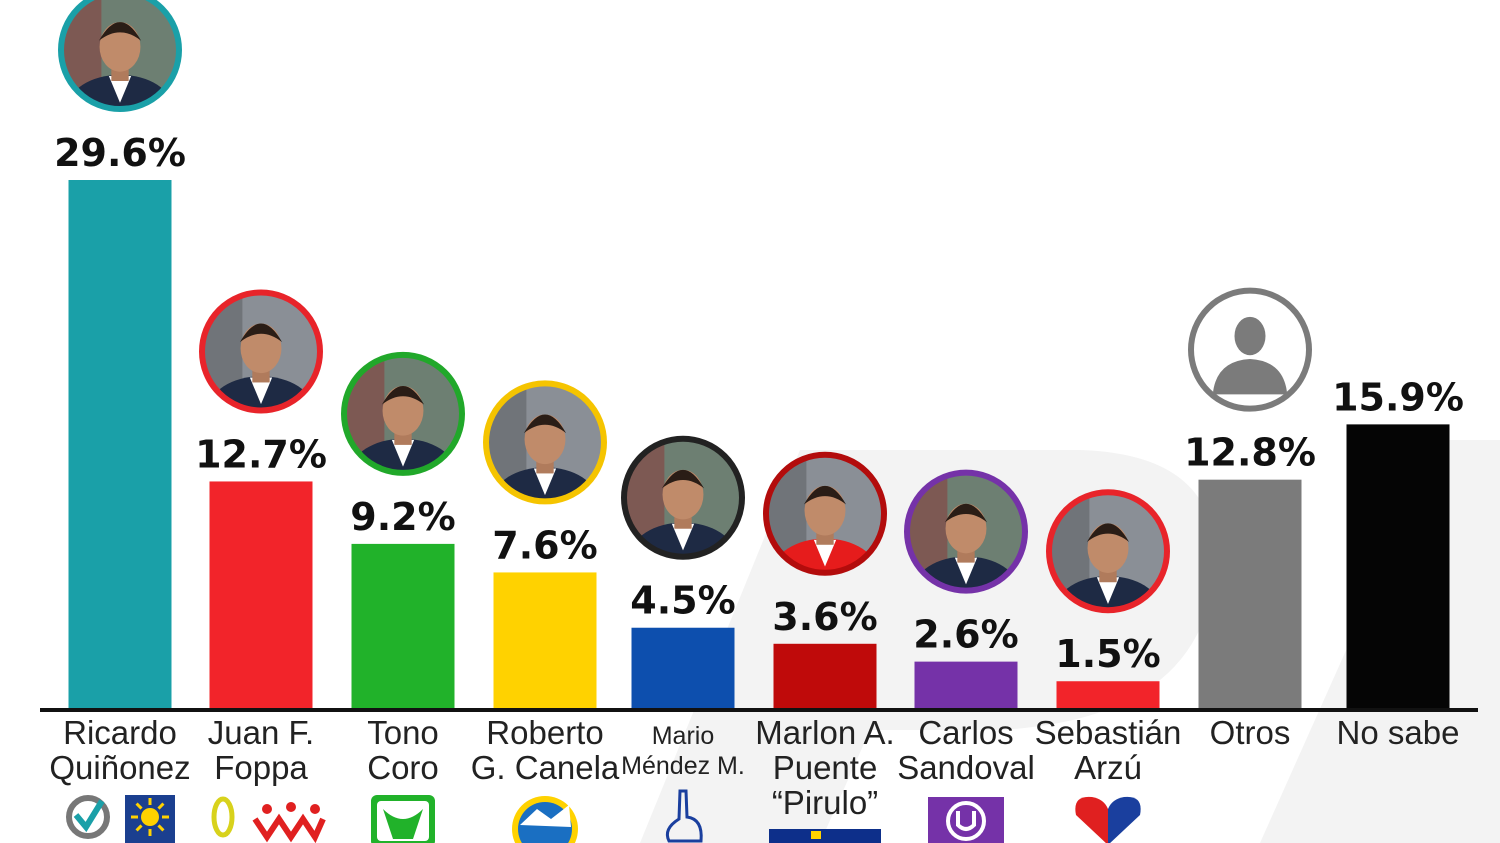 The image size is (1500, 843). What do you see at coordinates (825, 767) in the screenshot?
I see `category-label-marlon-a-puente-pirulo-line-2: Puente` at bounding box center [825, 767].